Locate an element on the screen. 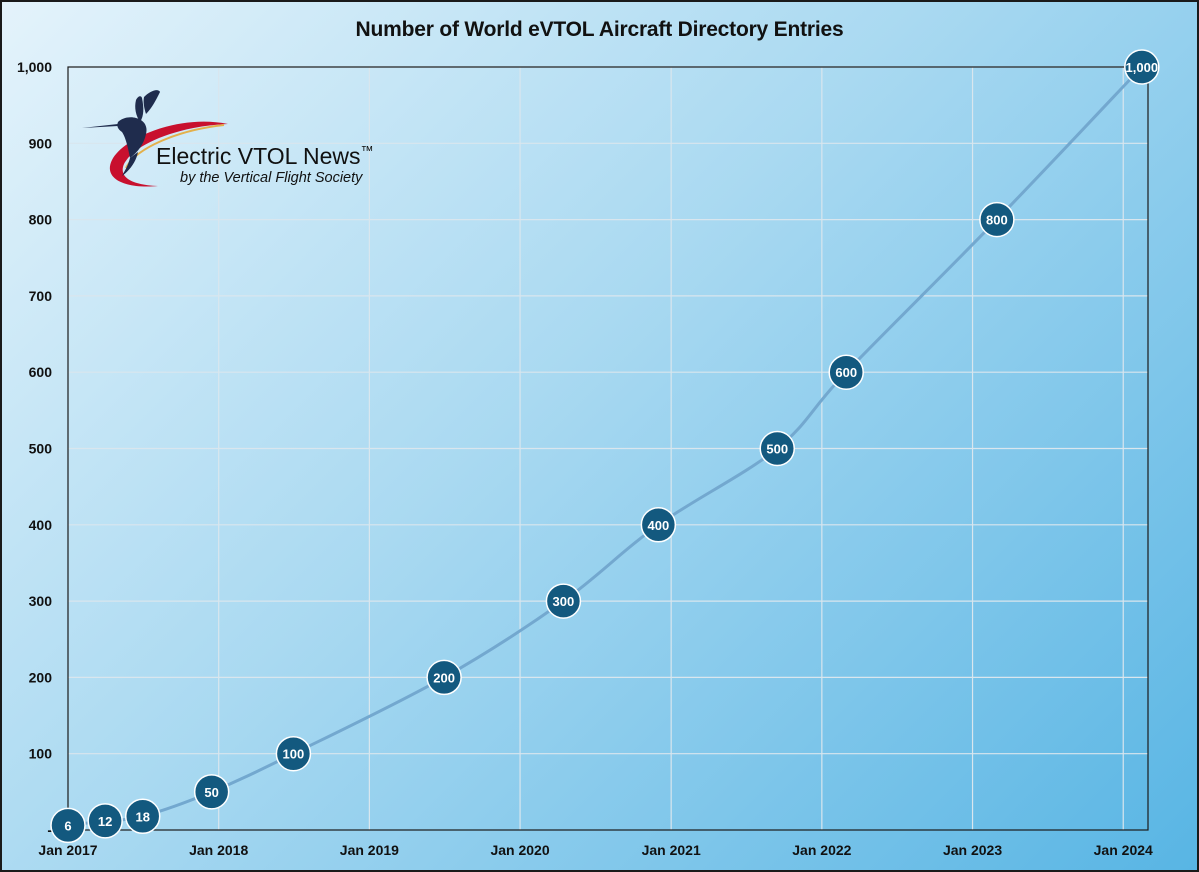 Image resolution: width=1199 pixels, height=872 pixels. data-point-label: 12 is located at coordinates (105, 821).